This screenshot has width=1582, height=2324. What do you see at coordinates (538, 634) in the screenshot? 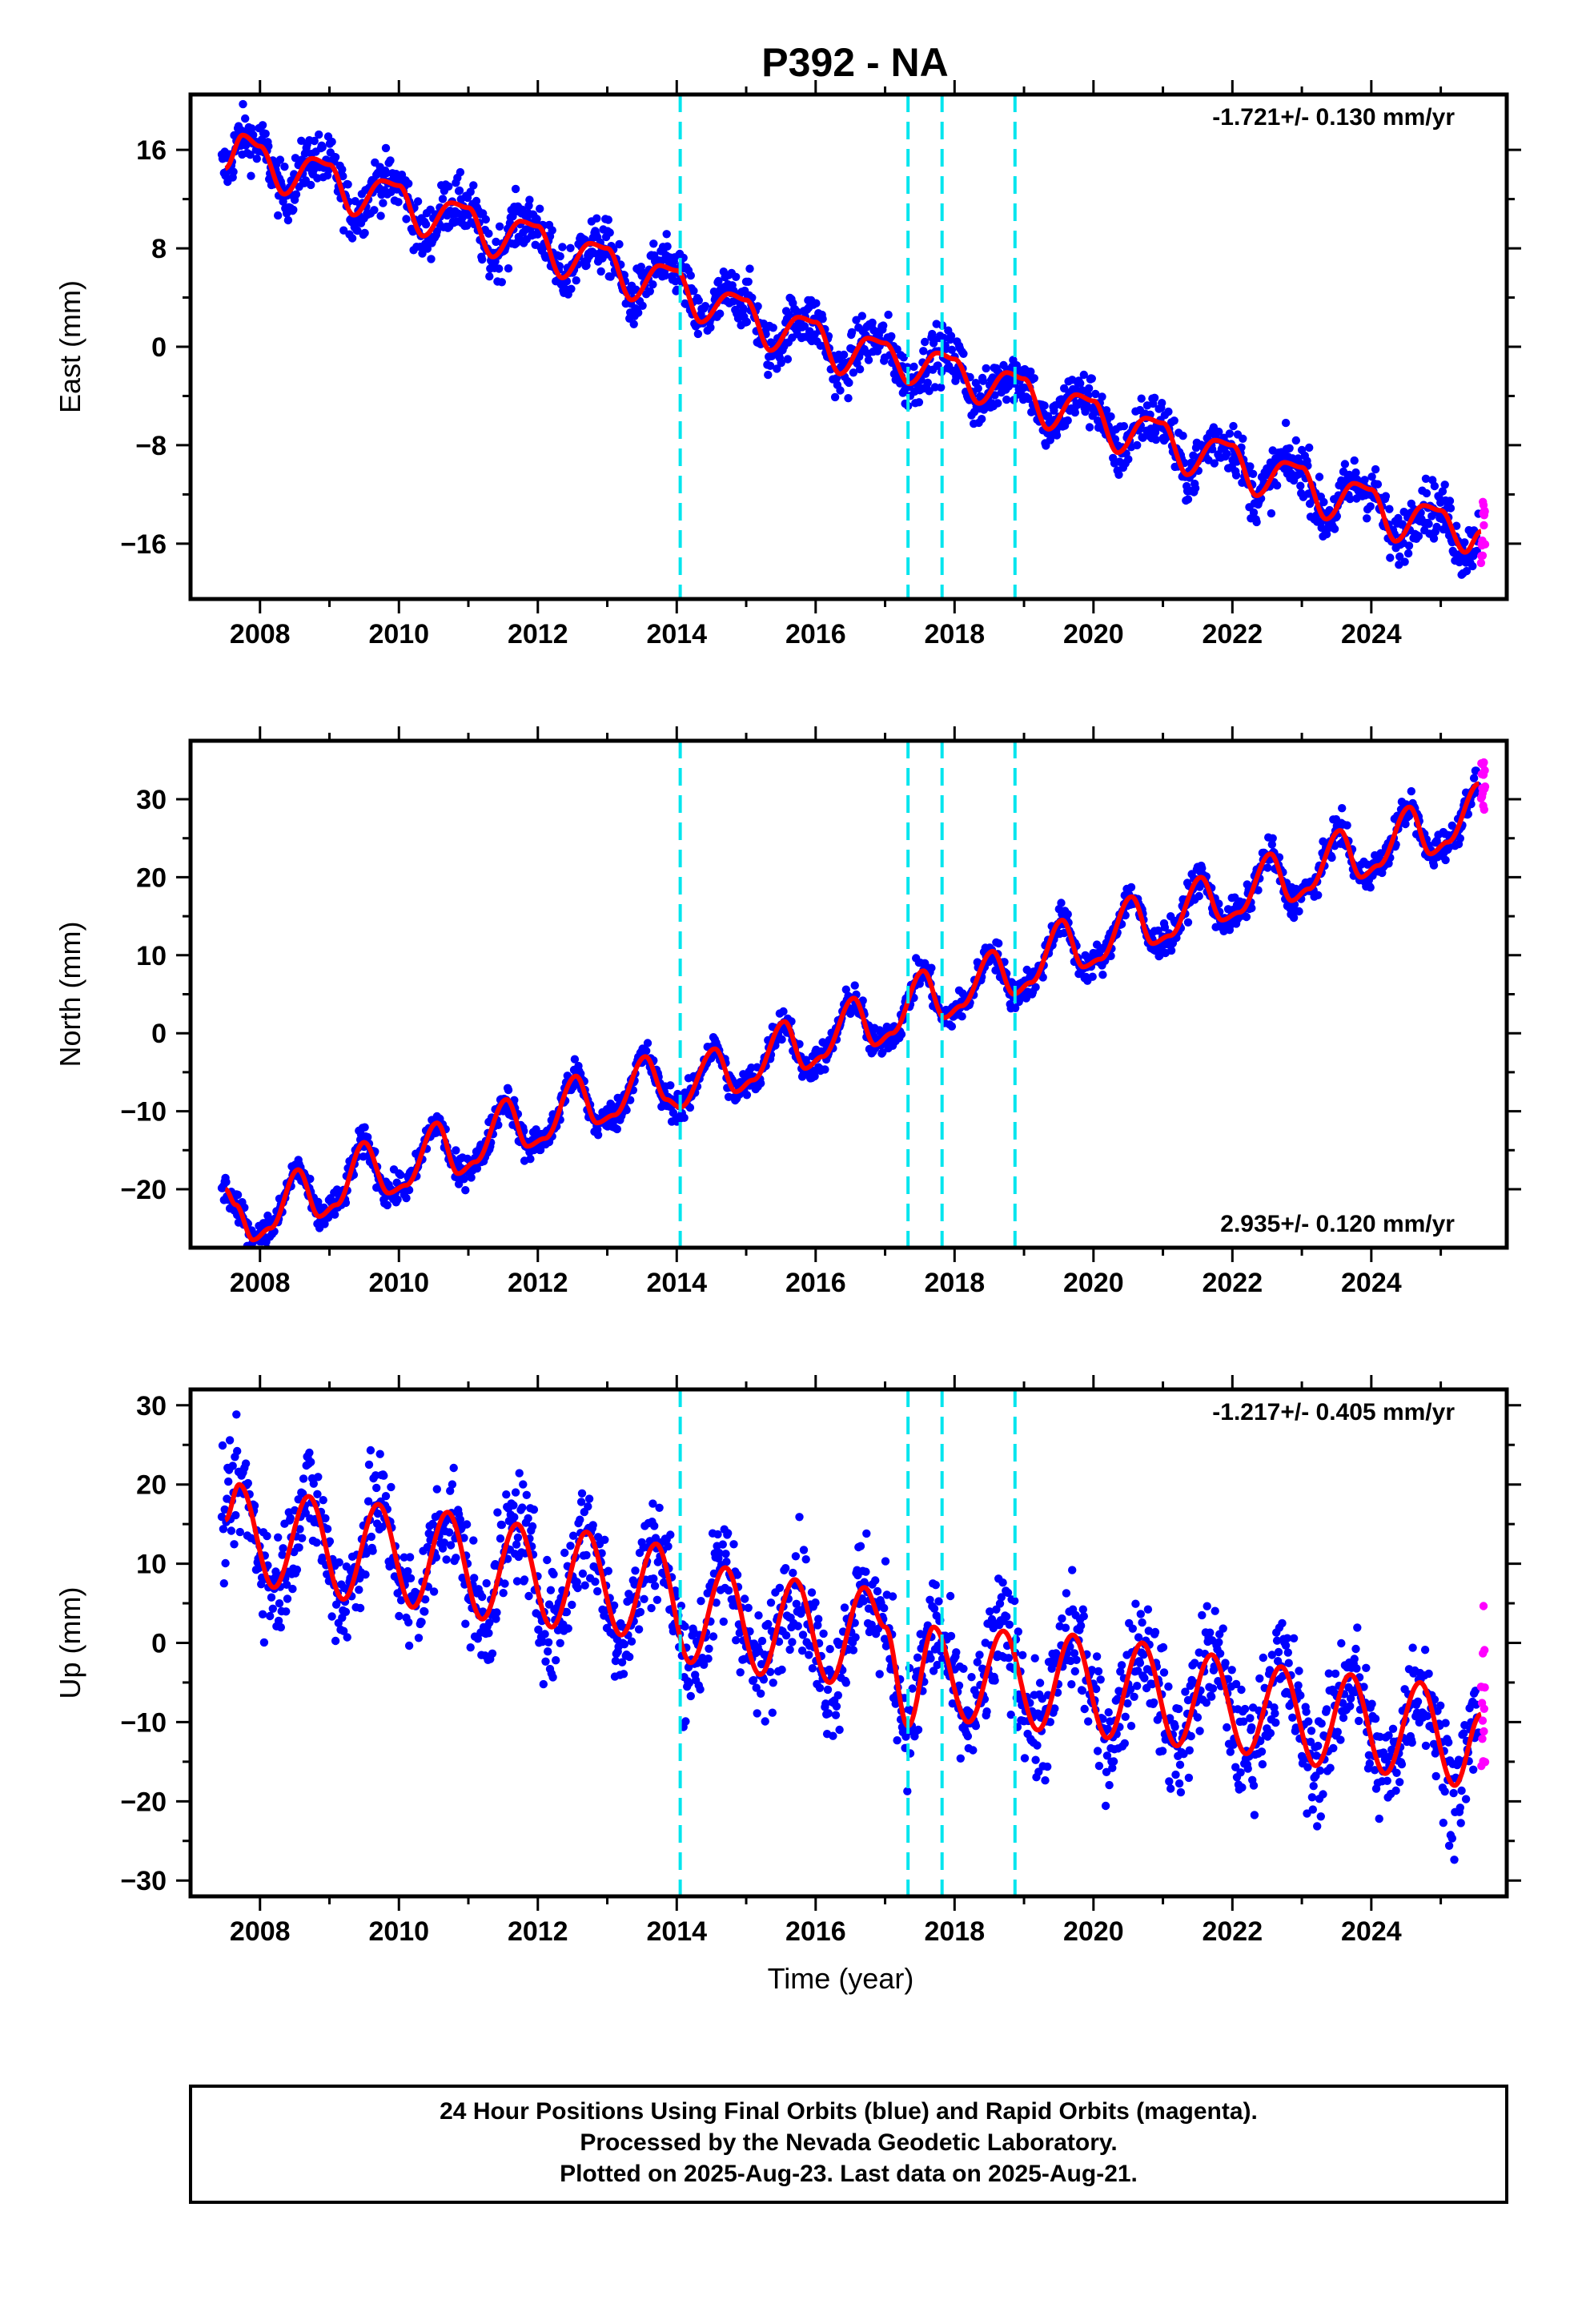
I see `x-tick-label: 2012` at bounding box center [538, 634].